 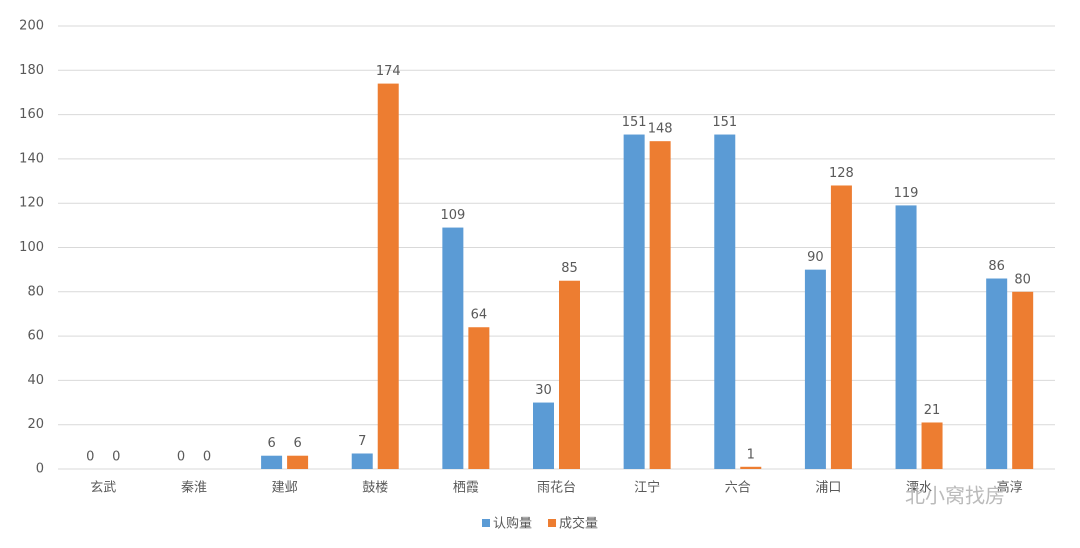 What do you see at coordinates (31, 247) in the screenshot?
I see `y-tick-label: 100` at bounding box center [31, 247].